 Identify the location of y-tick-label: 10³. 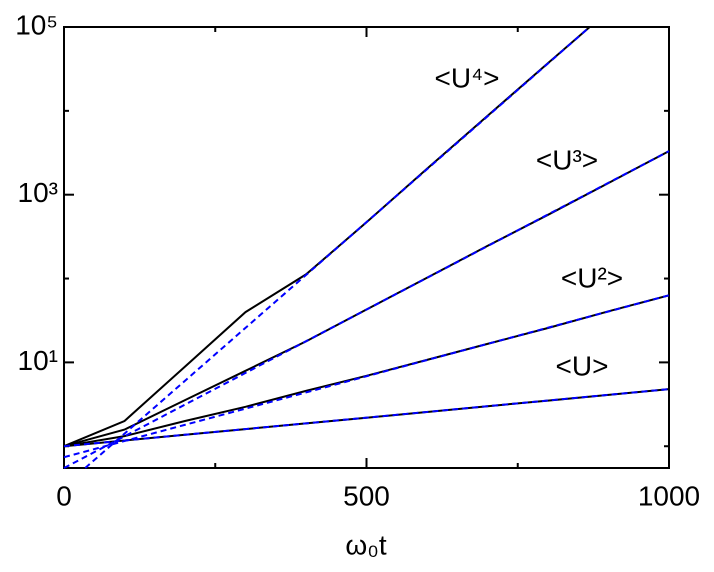
(38, 192).